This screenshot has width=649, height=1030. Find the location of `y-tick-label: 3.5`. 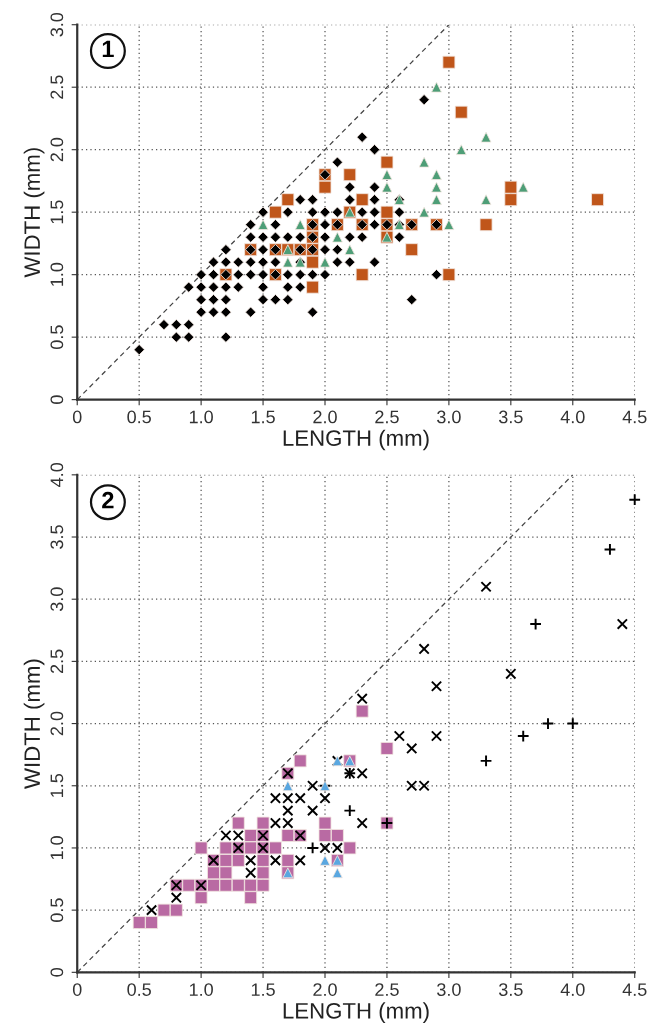

y-tick-label: 3.5 is located at coordinates (57, 537).